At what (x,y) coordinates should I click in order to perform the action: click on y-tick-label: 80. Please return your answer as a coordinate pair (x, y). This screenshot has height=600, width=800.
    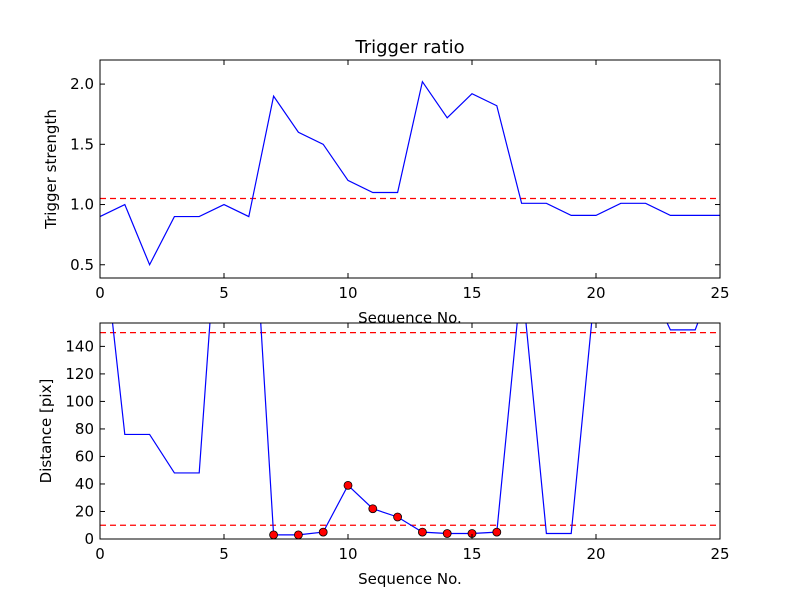
    Looking at the image, I should click on (84, 429).